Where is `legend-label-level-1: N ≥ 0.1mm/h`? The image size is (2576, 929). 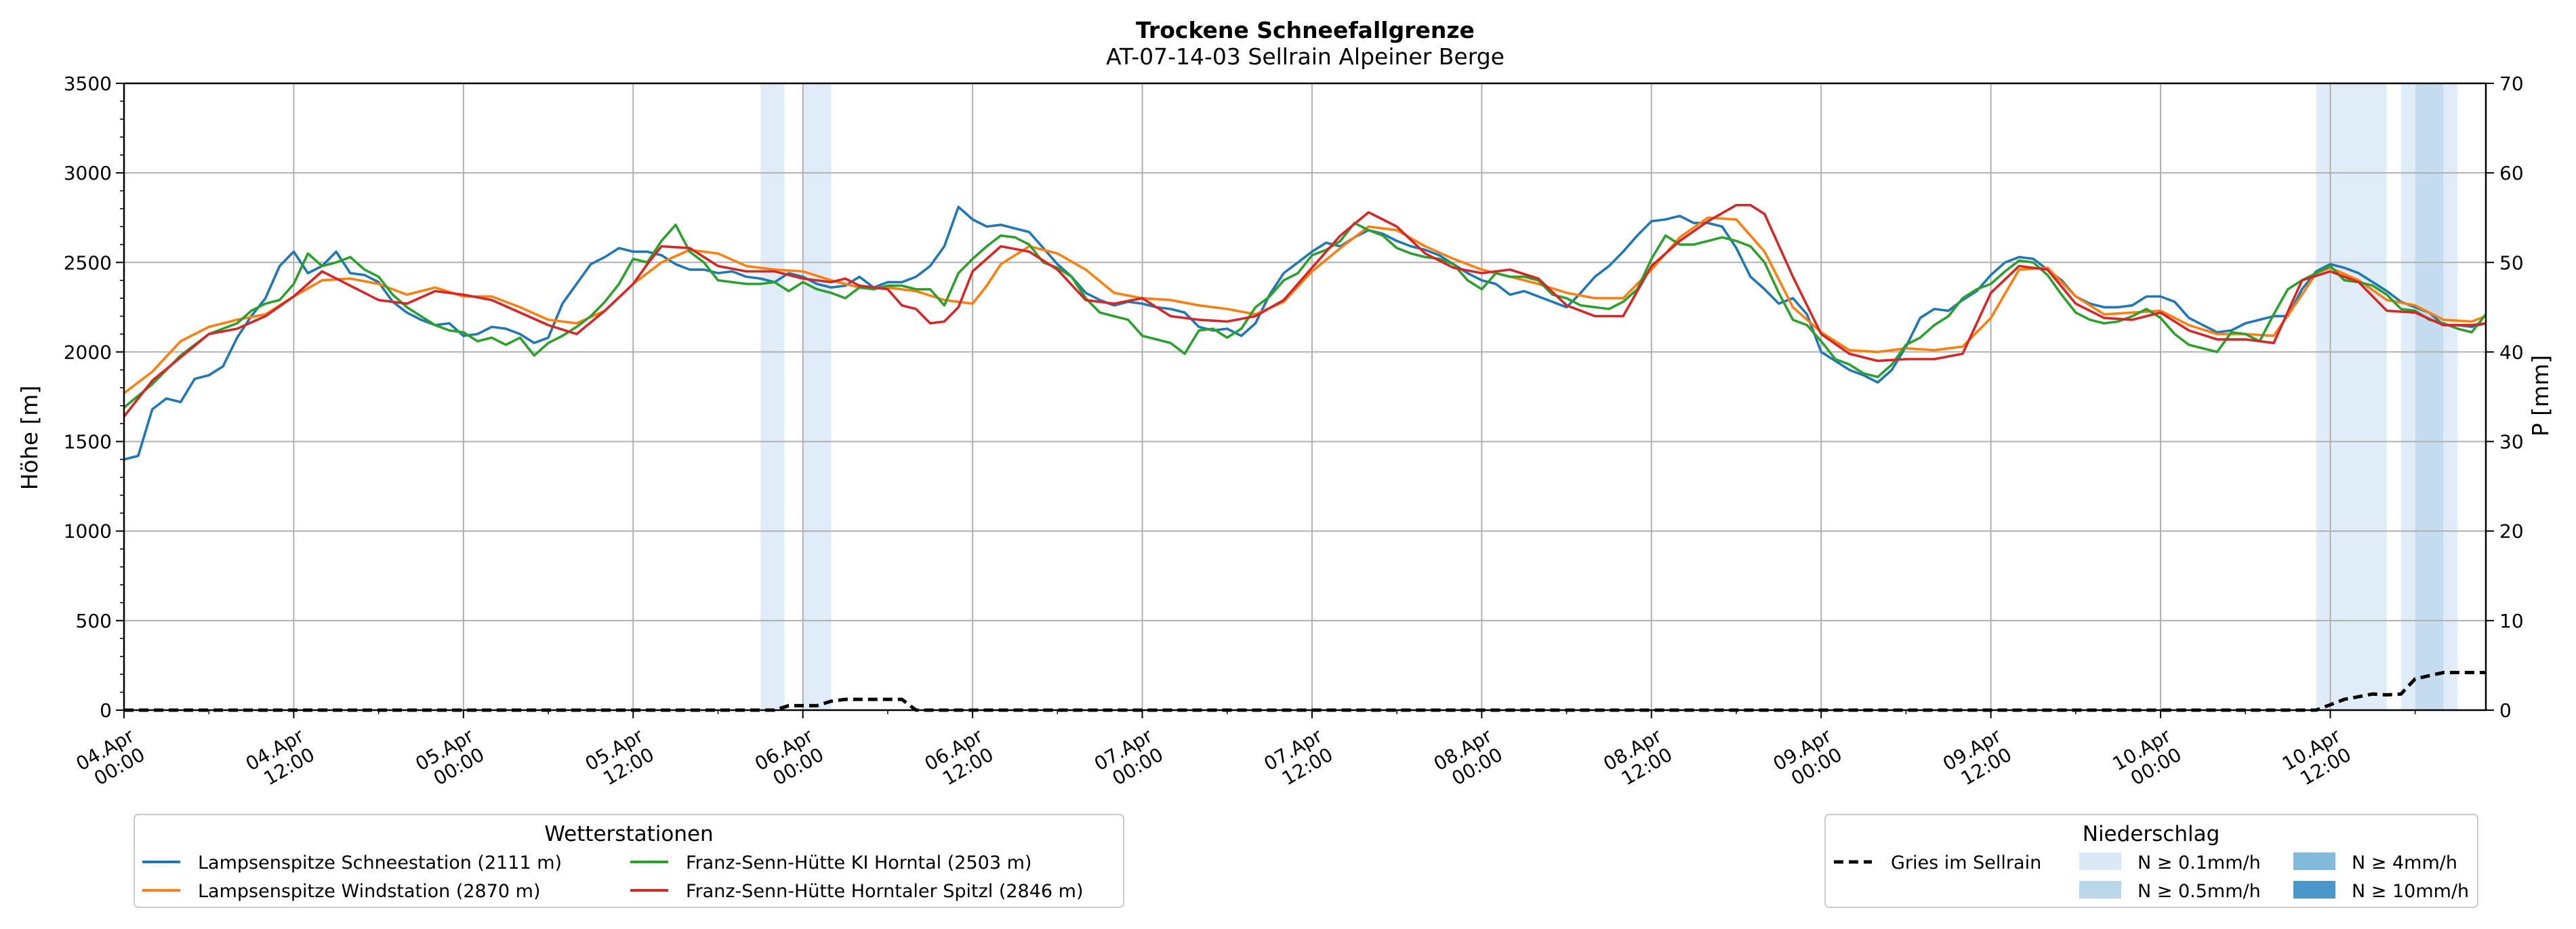 legend-label-level-1: N ≥ 0.1mm/h is located at coordinates (2199, 862).